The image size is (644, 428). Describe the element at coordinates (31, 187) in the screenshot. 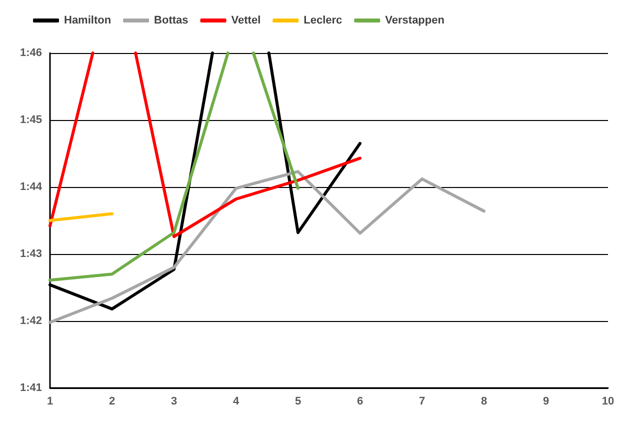

I see `y-tick-label: 1:44` at that location.